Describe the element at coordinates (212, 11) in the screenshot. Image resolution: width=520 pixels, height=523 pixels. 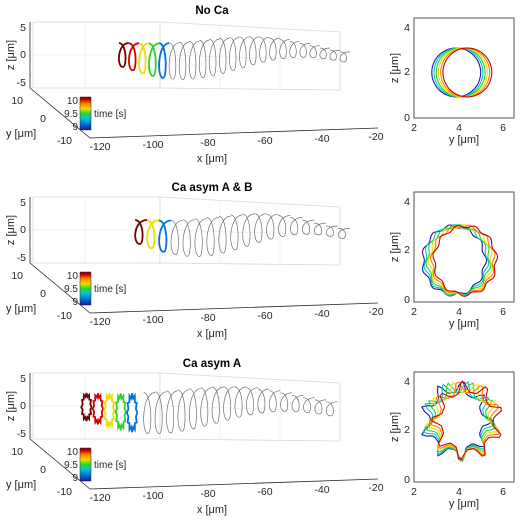
I see `chart-title: No Ca` at that location.